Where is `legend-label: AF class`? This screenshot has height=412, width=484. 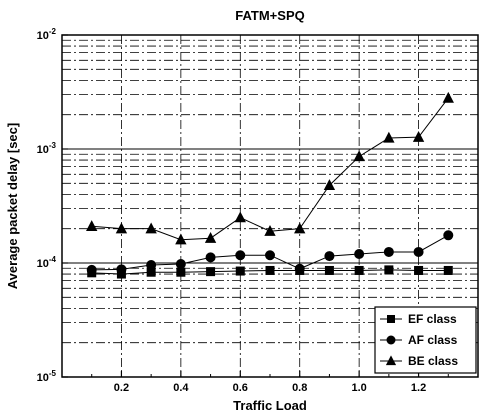 legend-label: AF class is located at coordinates (433, 340).